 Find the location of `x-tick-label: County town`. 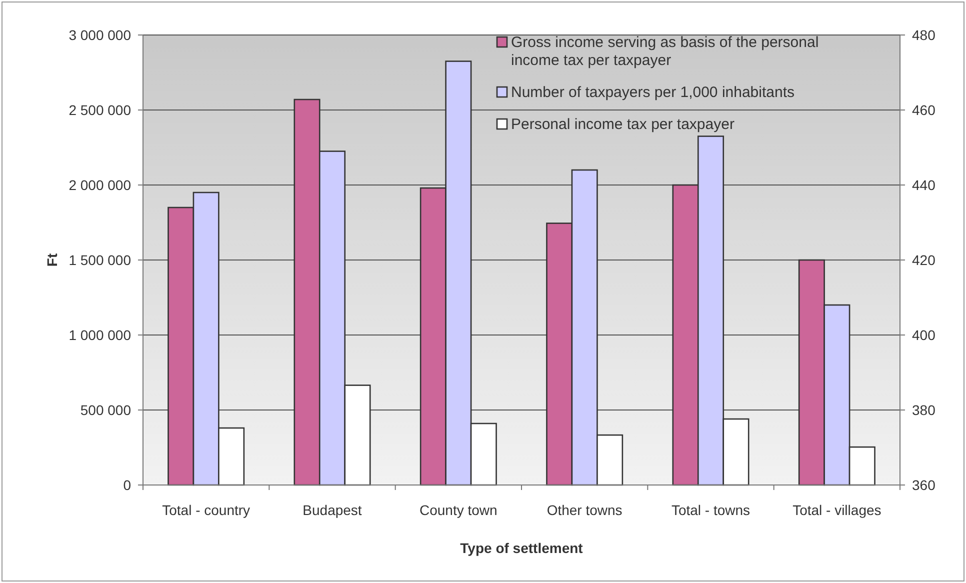

x-tick-label: County town is located at coordinates (459, 510).